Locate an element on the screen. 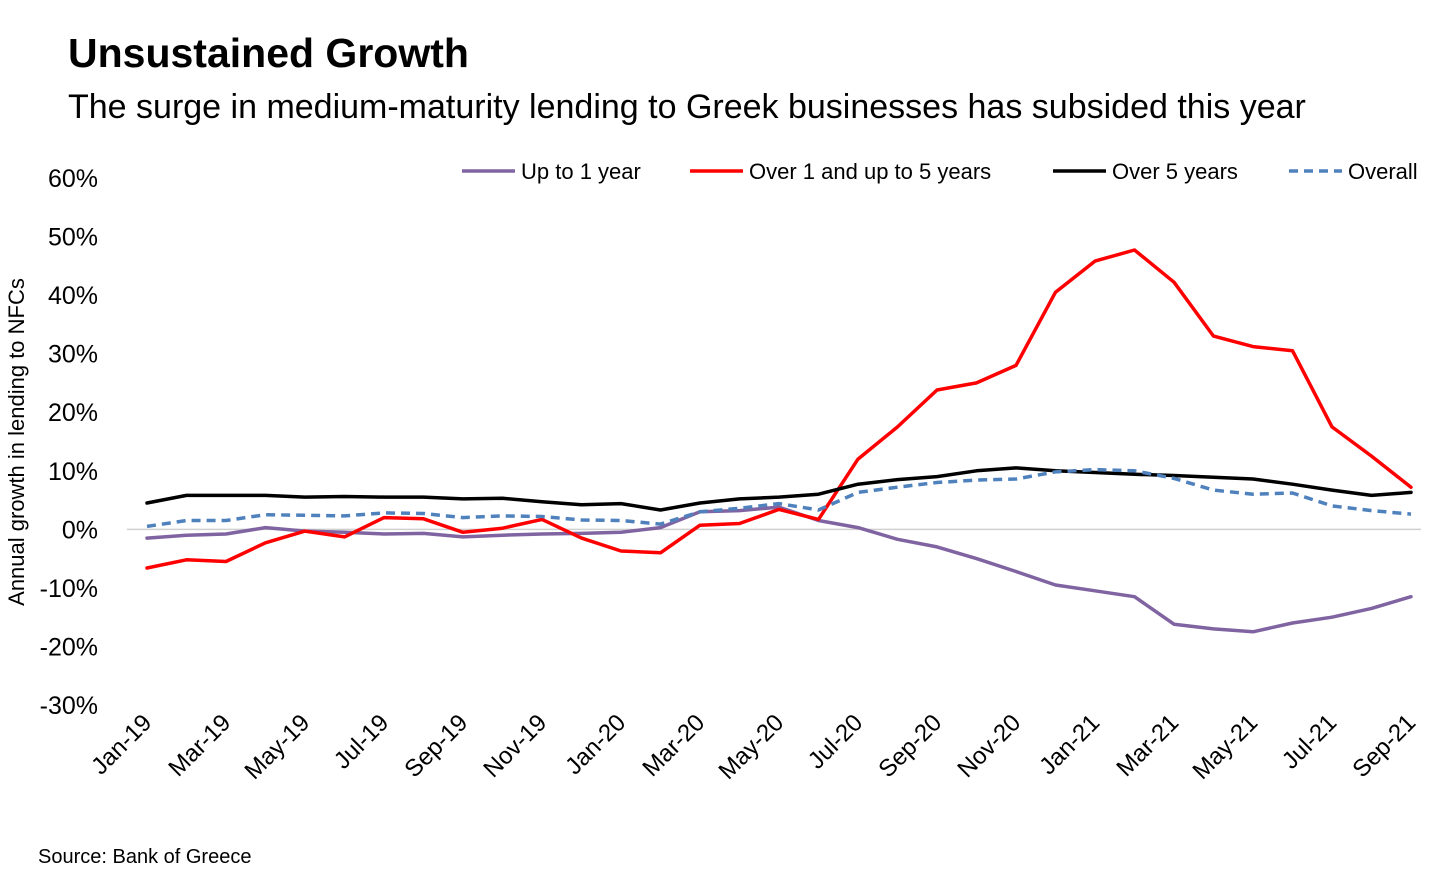 The image size is (1456, 883). x-tick-label: May-21 is located at coordinates (1226, 747).